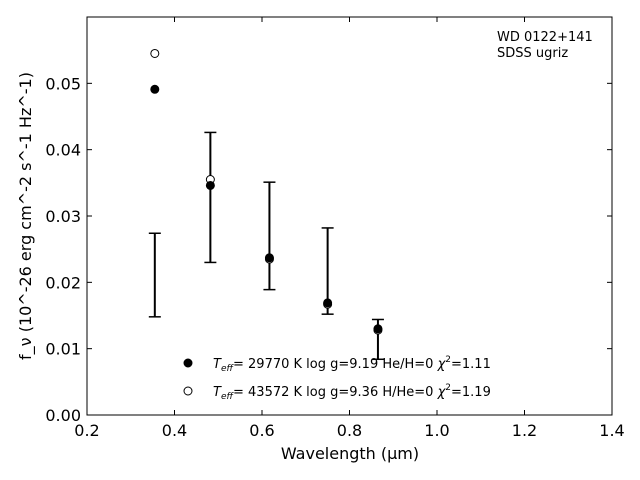  Describe the element at coordinates (352, 392) in the screenshot. I see `legend-entry: Teff= 43572 K log g=9.36 H/He=0 χ2=1.19` at that location.